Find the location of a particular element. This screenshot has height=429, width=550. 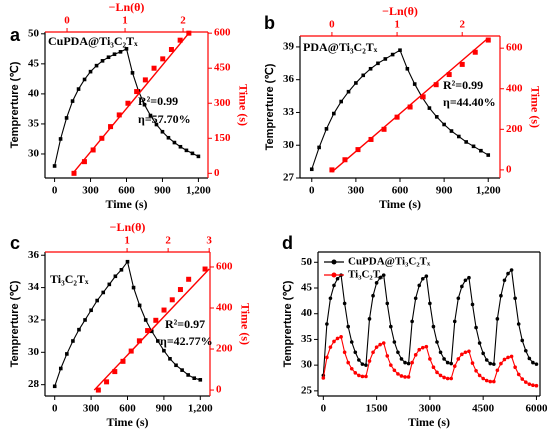

y2-tick-label: 150 is located at coordinates (222, 138).